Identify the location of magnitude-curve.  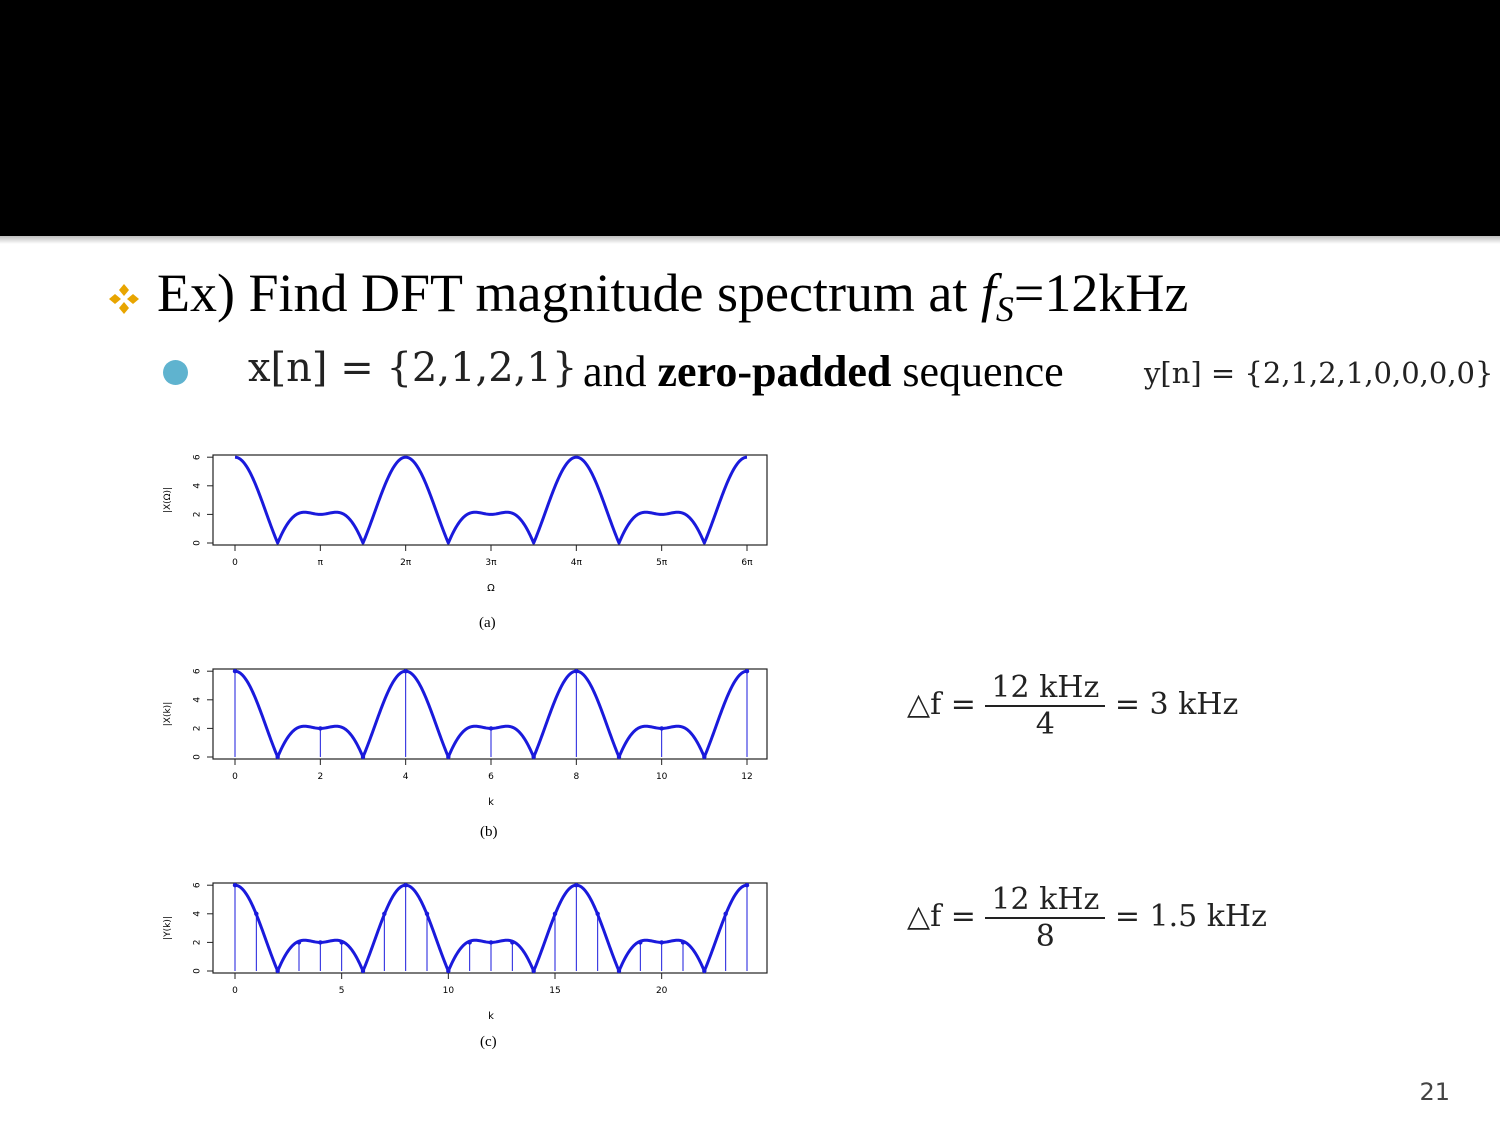
(491, 500).